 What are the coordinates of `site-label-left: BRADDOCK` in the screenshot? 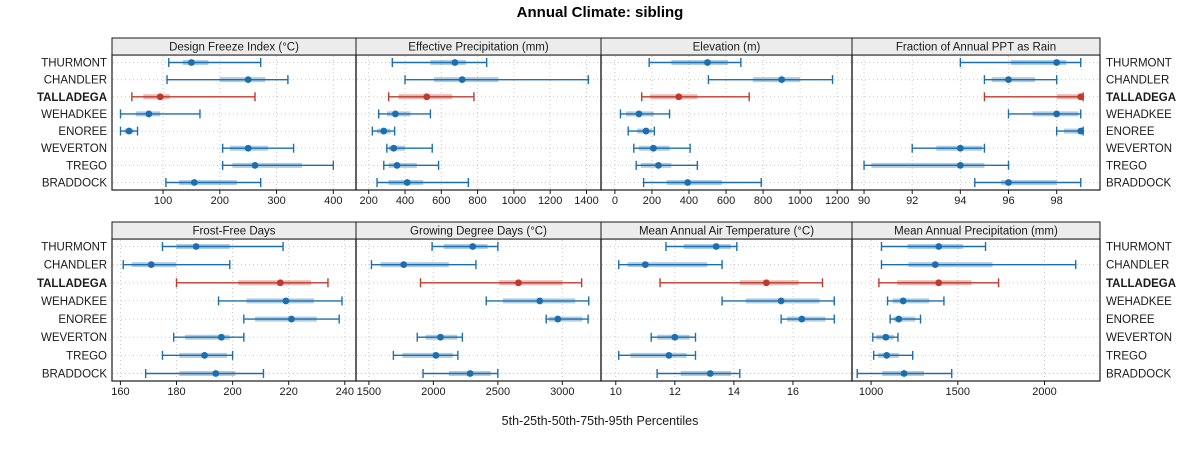 It's located at (75, 184).